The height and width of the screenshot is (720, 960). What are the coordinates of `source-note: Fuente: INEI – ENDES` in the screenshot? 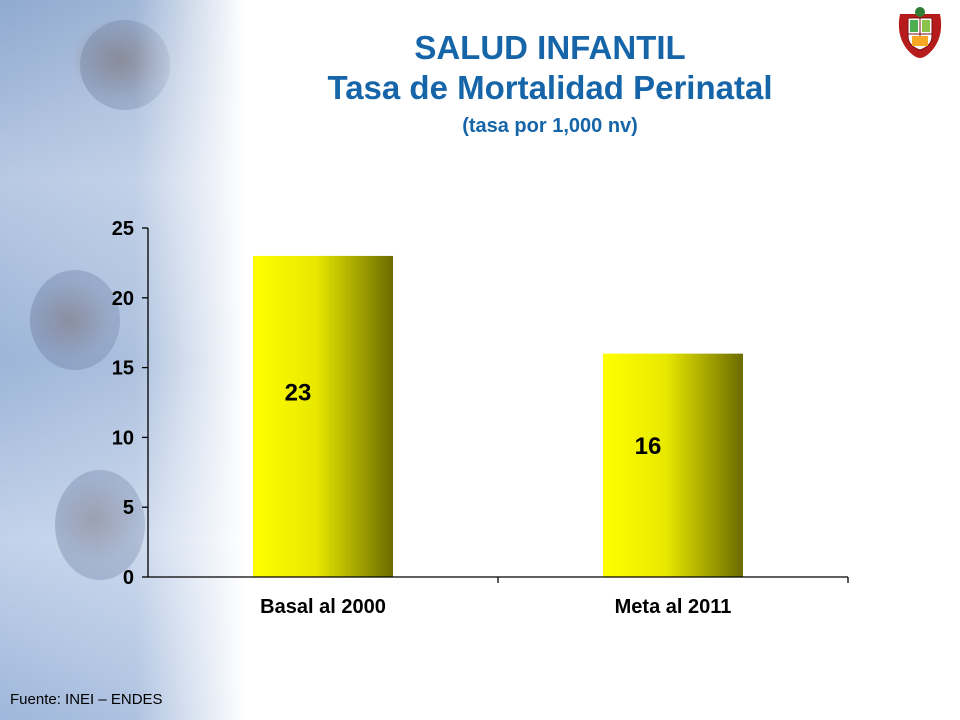 It's located at (86, 699).